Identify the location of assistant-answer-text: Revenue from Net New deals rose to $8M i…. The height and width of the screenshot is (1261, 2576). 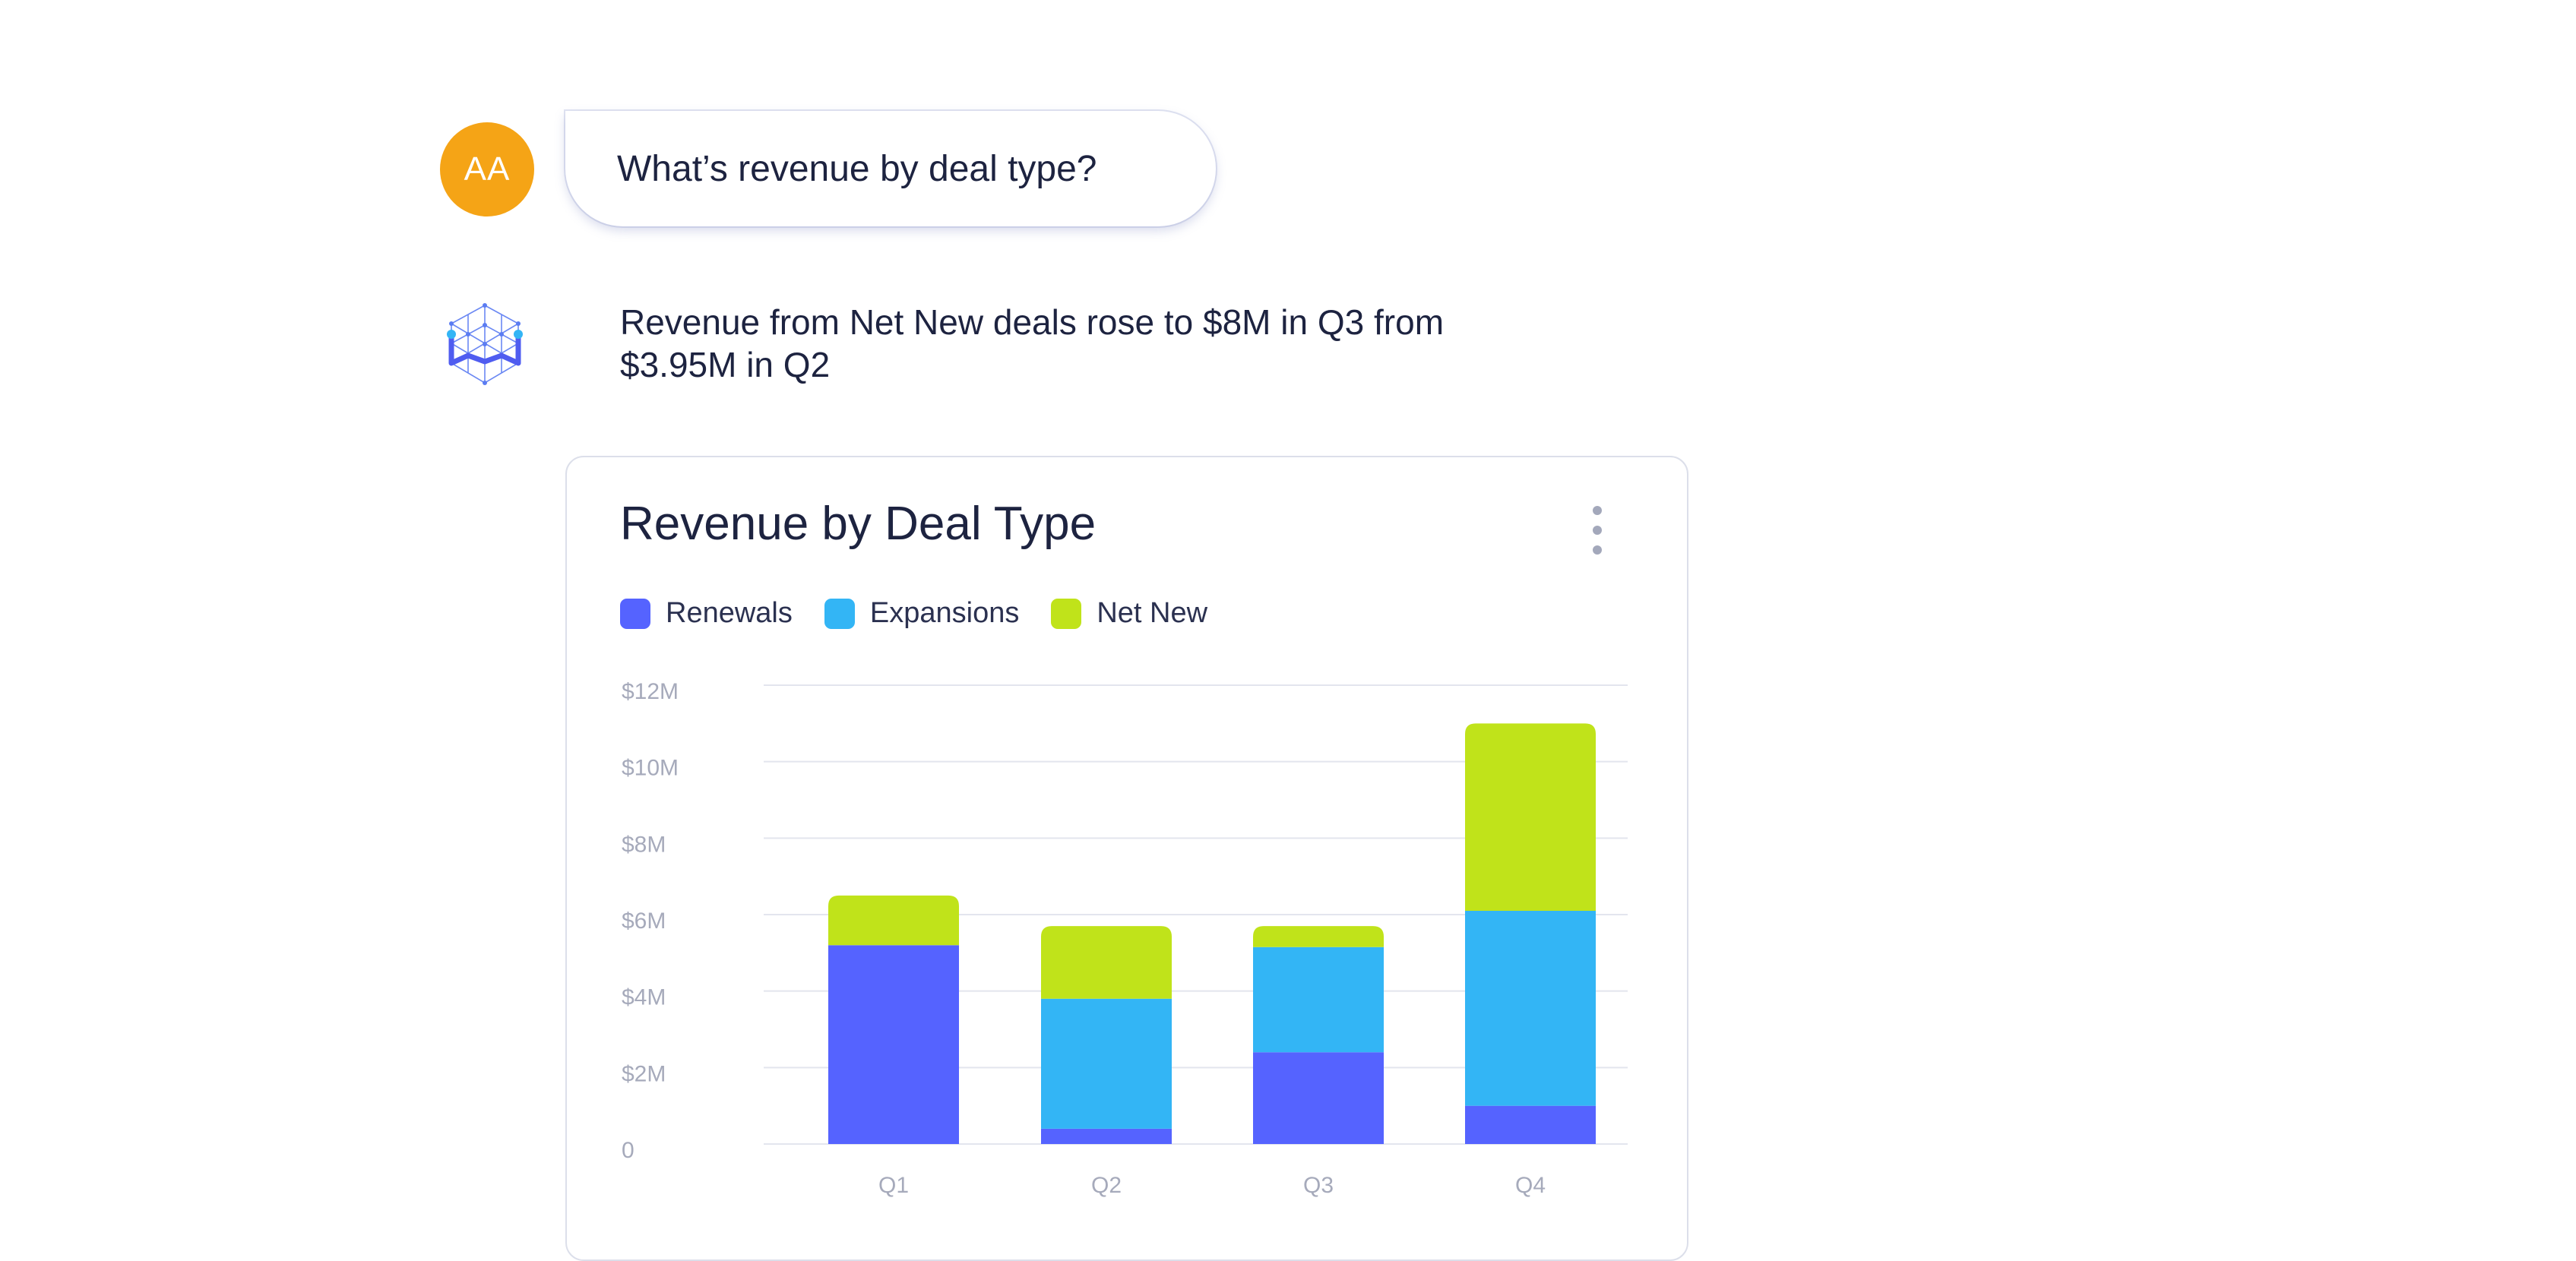
(1099, 343).